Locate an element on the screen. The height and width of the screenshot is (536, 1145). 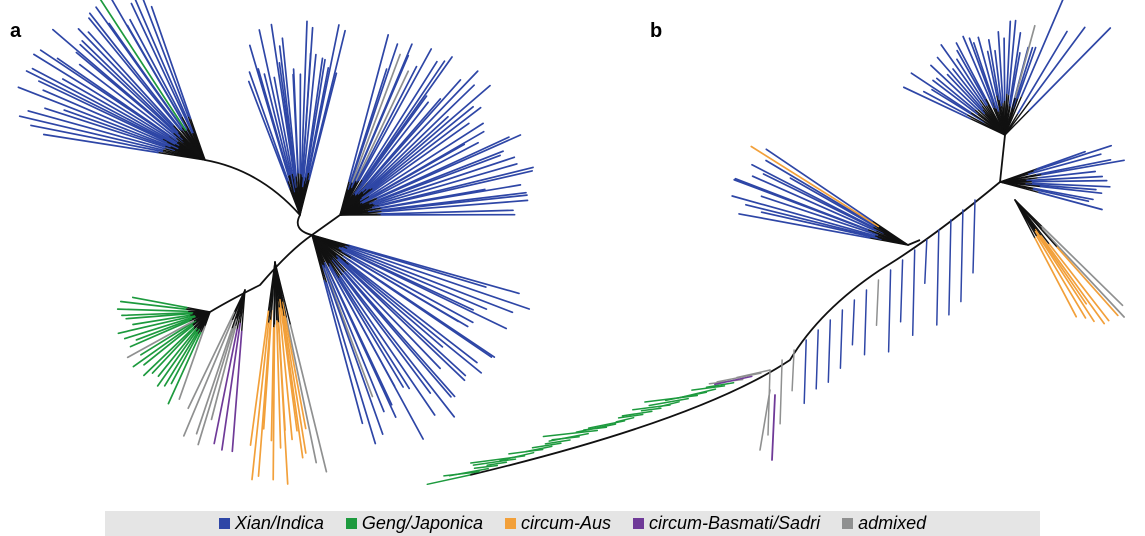
panel-label-b: b is located at coordinates (656, 31).